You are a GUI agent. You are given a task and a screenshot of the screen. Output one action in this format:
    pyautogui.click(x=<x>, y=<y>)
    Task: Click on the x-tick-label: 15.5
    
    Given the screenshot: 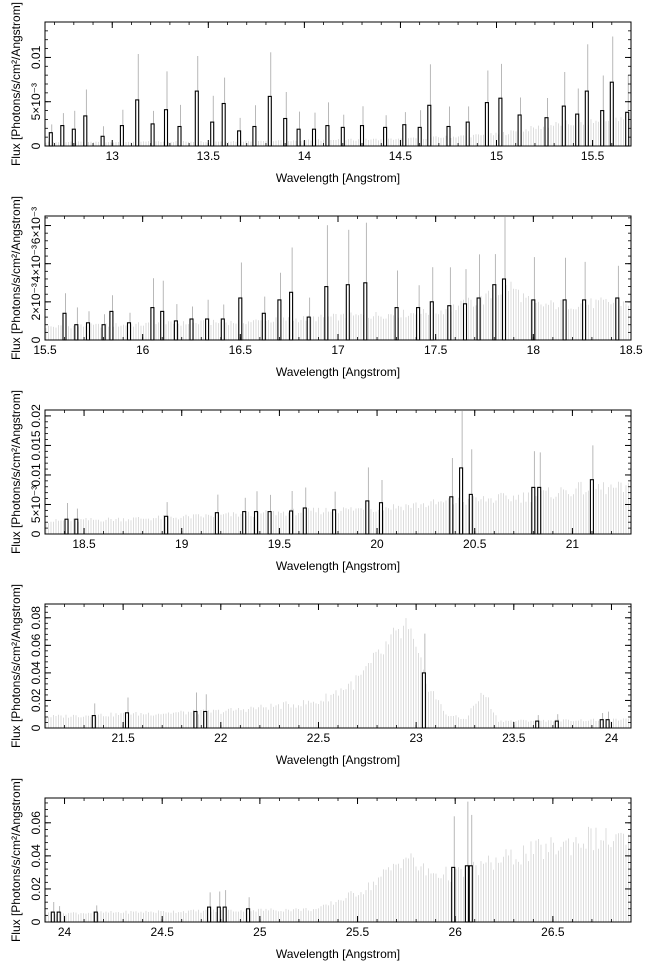 What is the action you would take?
    pyautogui.click(x=593, y=156)
    